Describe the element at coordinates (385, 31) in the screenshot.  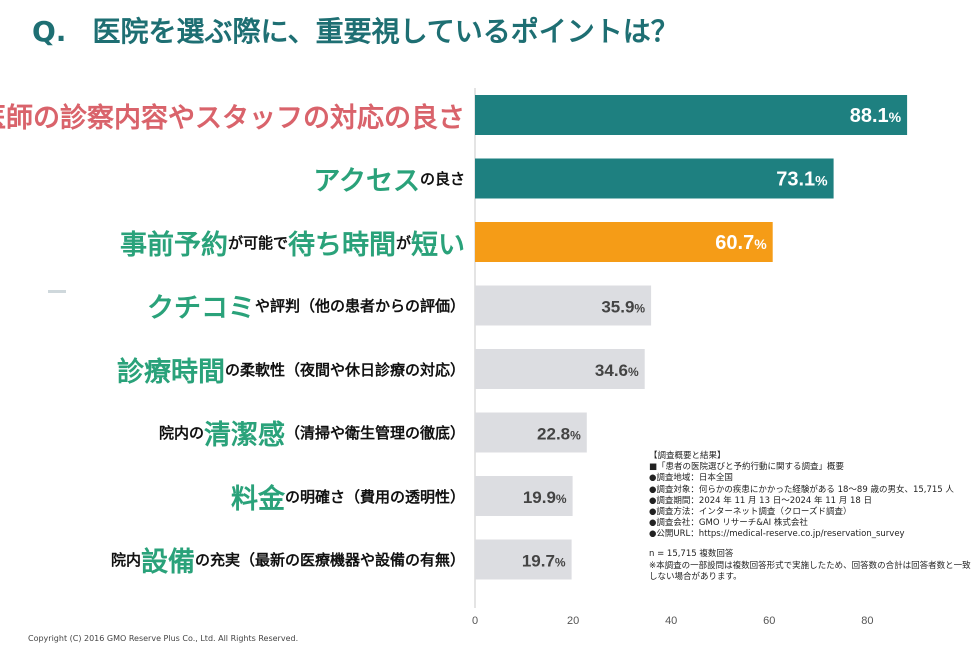
I see `question-text: 医院を選ぶ際に、重要視しているポイントは？` at that location.